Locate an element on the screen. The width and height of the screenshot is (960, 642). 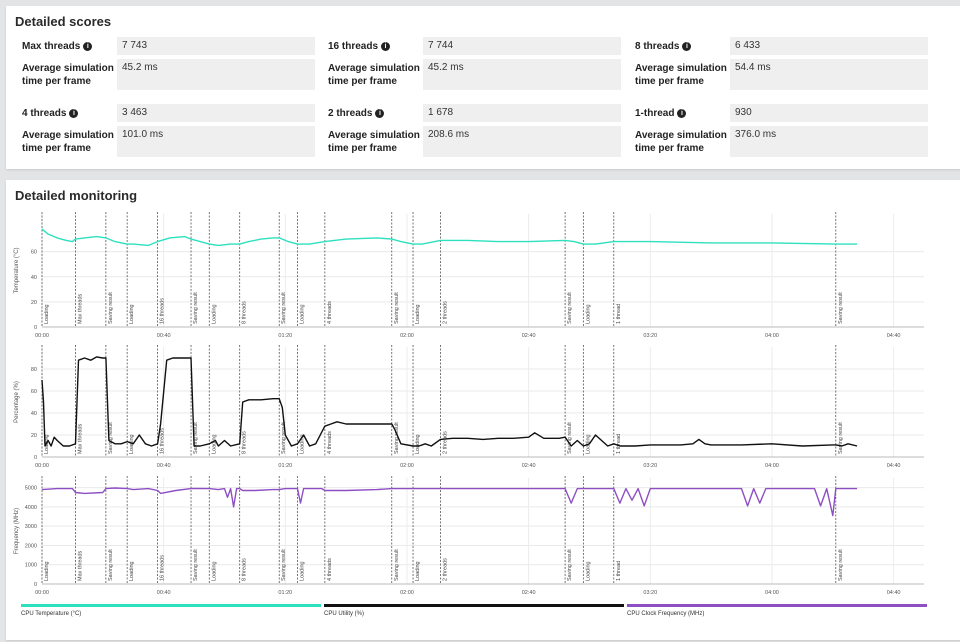
score-value: 1 678 is located at coordinates (522, 113).